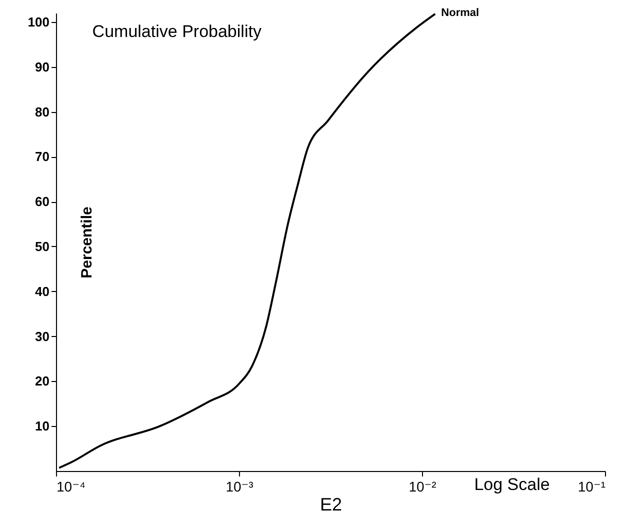  What do you see at coordinates (42, 156) in the screenshot?
I see `y-tick-label: 70` at bounding box center [42, 156].